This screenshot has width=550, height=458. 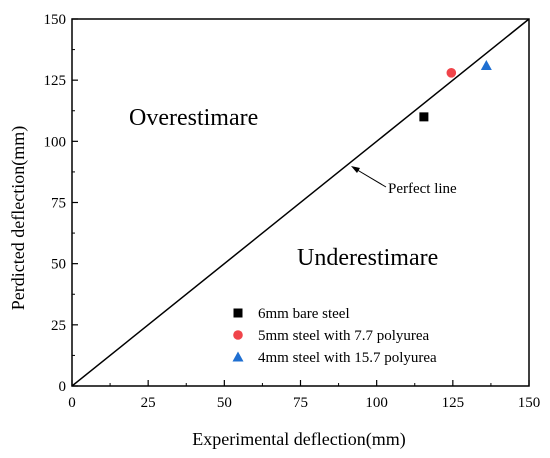 I want to click on legend-marker-triangle, so click(x=238, y=356).